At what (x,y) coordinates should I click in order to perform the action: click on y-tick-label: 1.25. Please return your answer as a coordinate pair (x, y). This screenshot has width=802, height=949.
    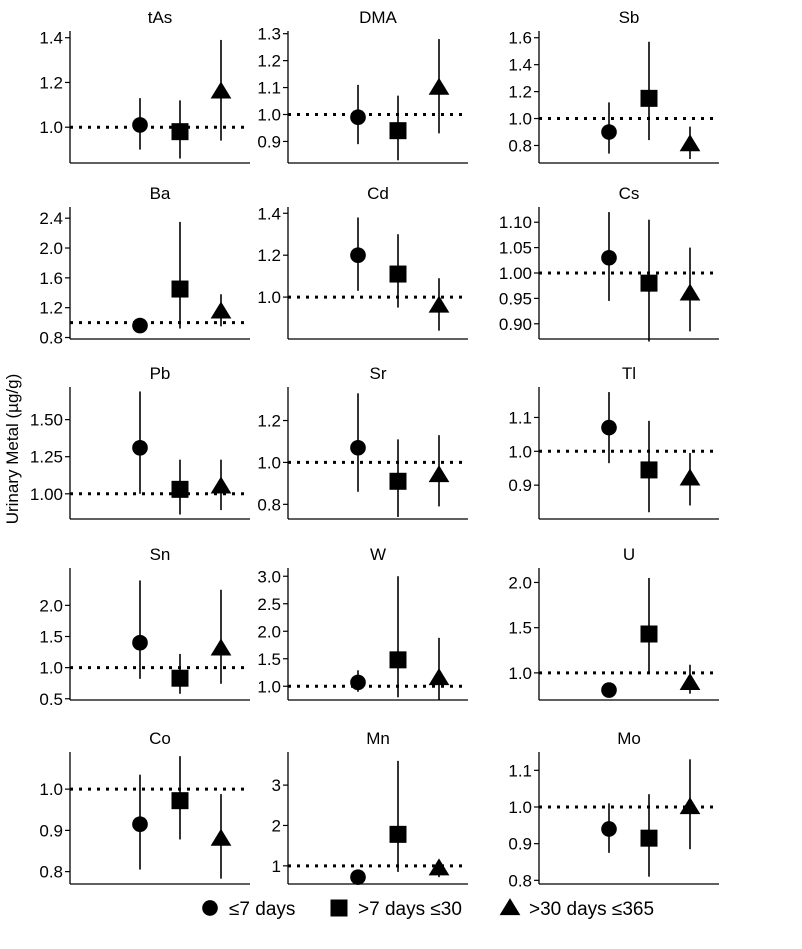
    Looking at the image, I should click on (46, 457).